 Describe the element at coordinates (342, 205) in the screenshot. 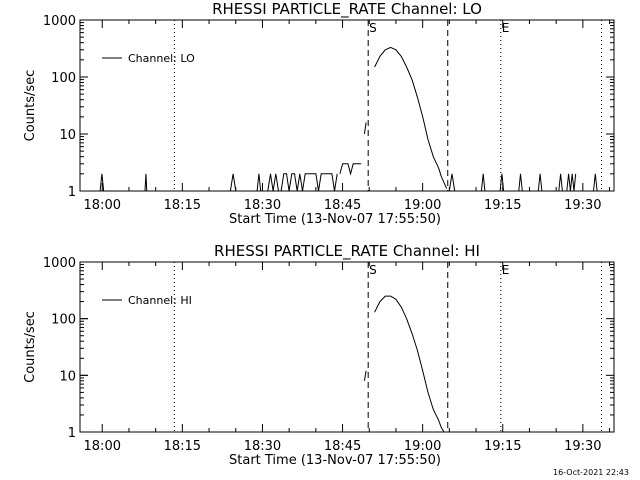

I see `panel-1-x-tick-label: 18:45` at that location.